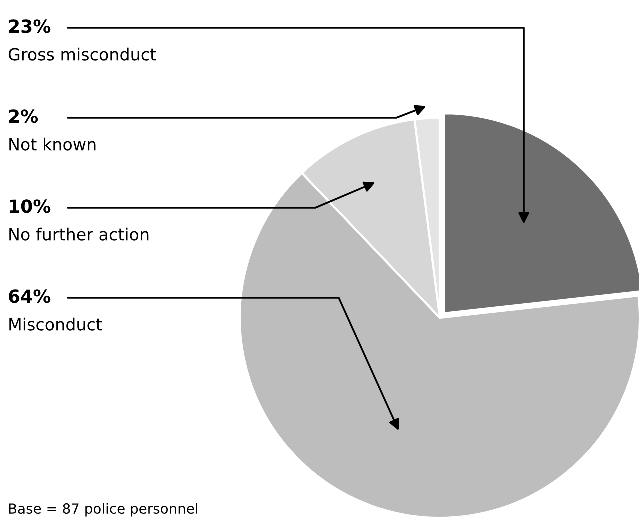  I want to click on slice-label: No further action, so click(79, 234).